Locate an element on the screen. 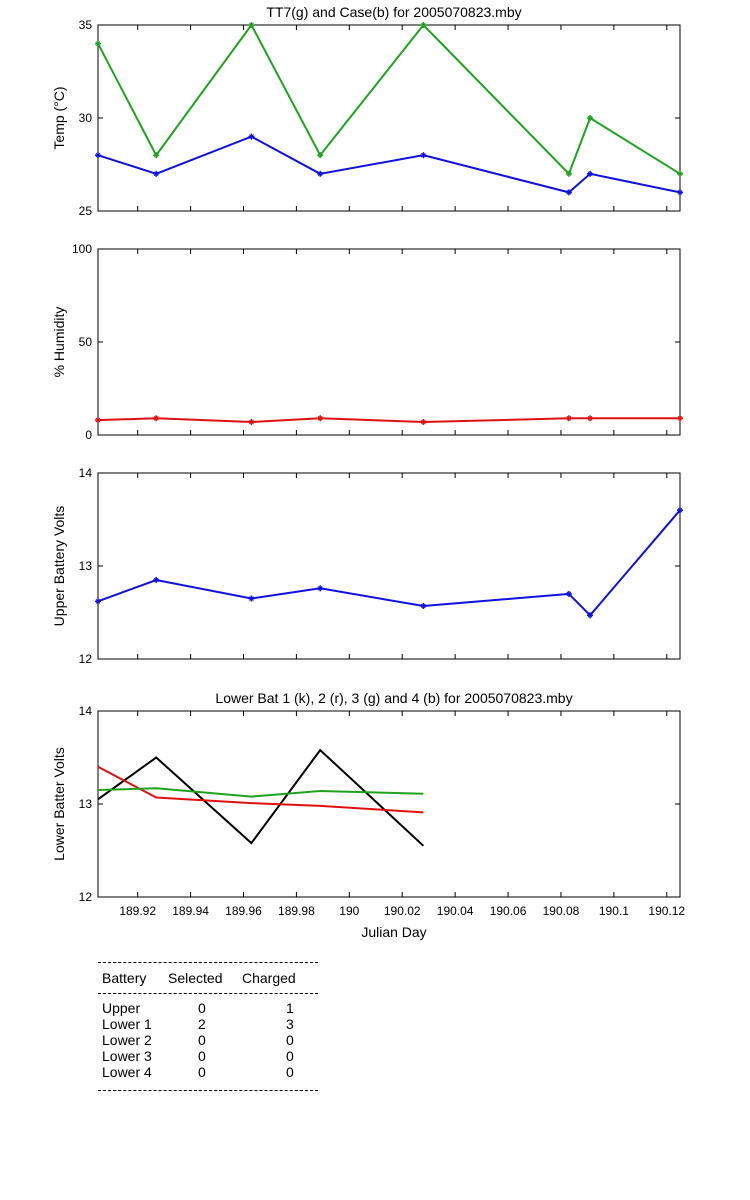 Image resolution: width=750 pixels, height=1200 pixels. header-selected: Selected is located at coordinates (195, 978).